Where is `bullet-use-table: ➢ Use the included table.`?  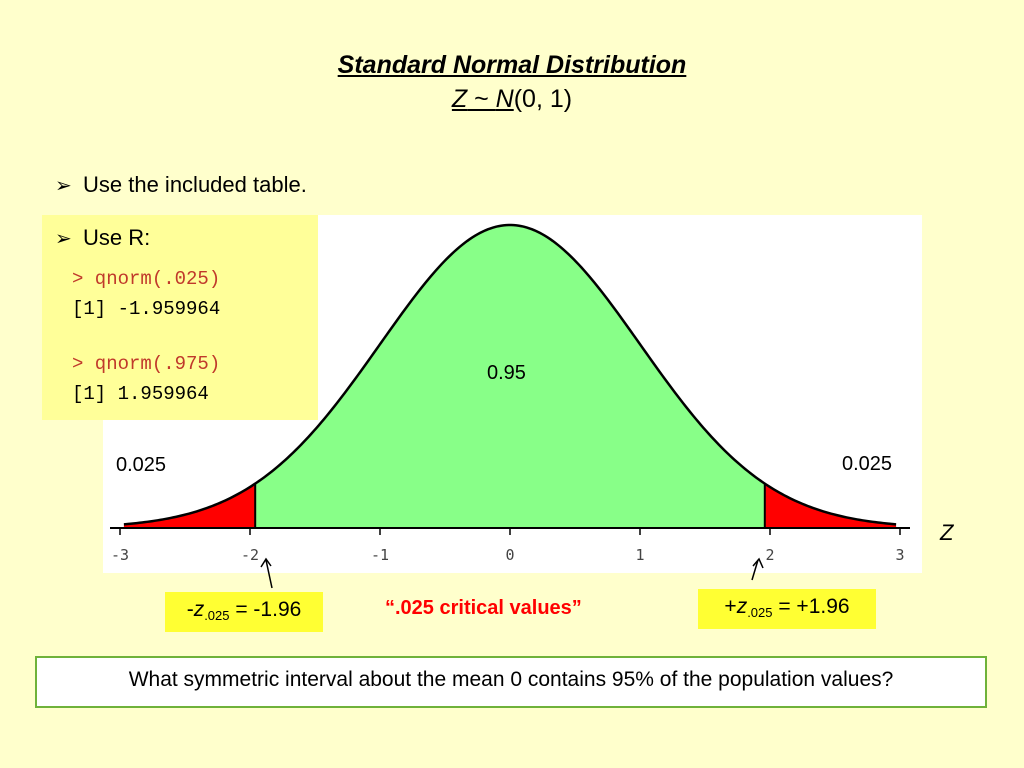
bullet-use-table: ➢ Use the included table. is located at coordinates (181, 185).